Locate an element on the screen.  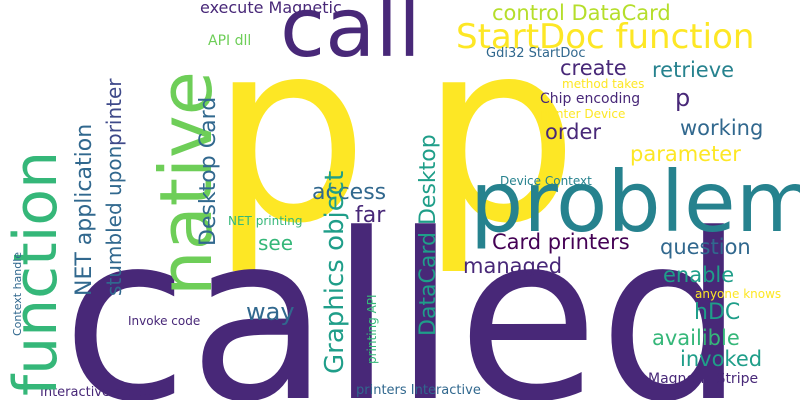
word-working: working is located at coordinates (722, 128).